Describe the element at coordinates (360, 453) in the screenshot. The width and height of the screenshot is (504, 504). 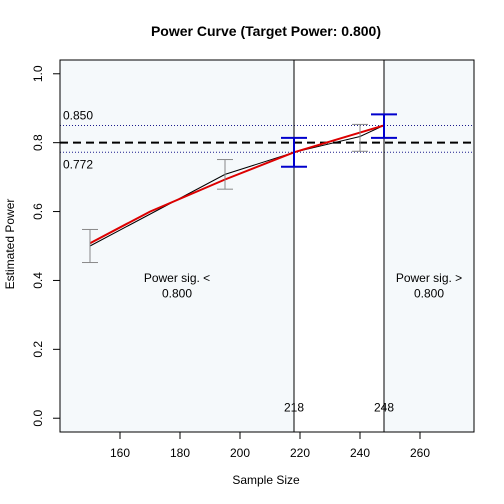
I see `x-tick-label: 240` at that location.